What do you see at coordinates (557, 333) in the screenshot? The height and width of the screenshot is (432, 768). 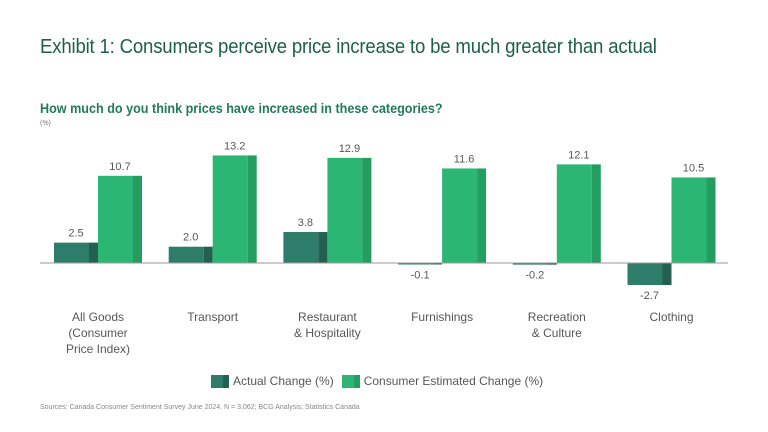 I see `category-label: & Culture` at bounding box center [557, 333].